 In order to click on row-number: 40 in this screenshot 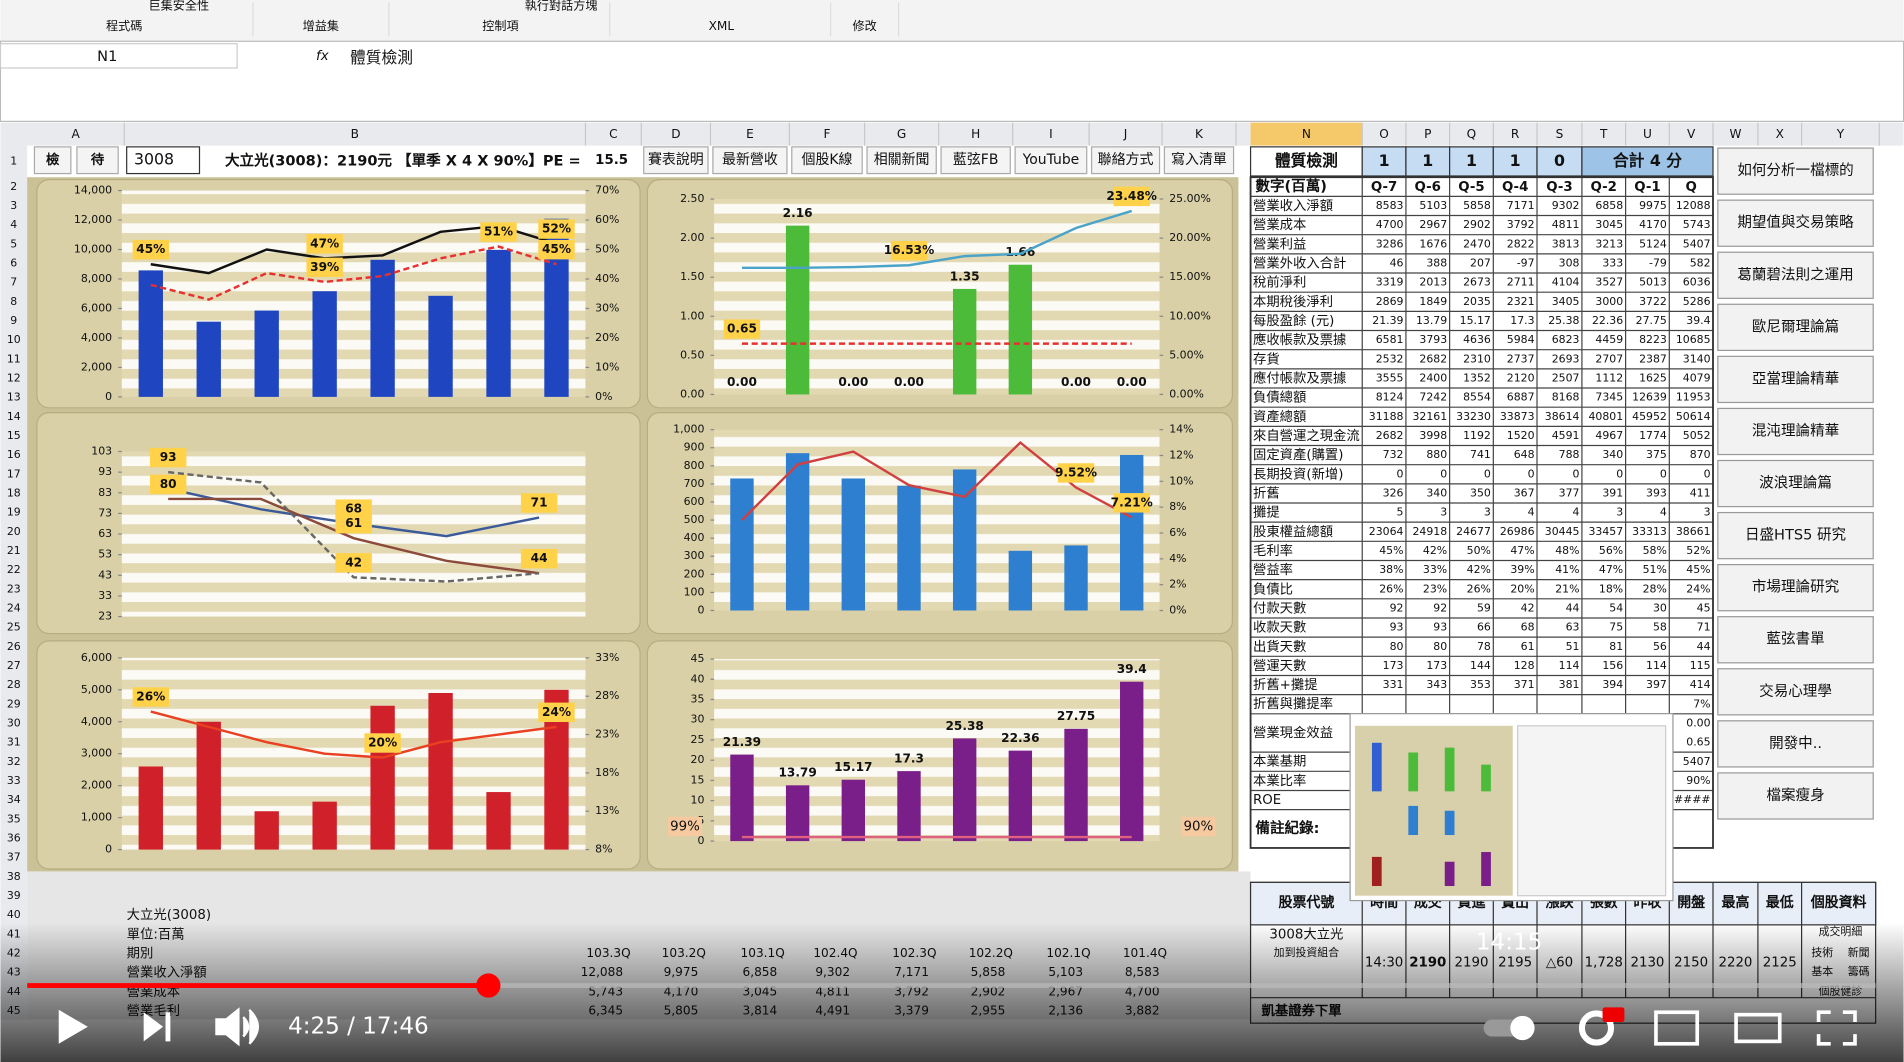, I will do `click(14, 914)`.